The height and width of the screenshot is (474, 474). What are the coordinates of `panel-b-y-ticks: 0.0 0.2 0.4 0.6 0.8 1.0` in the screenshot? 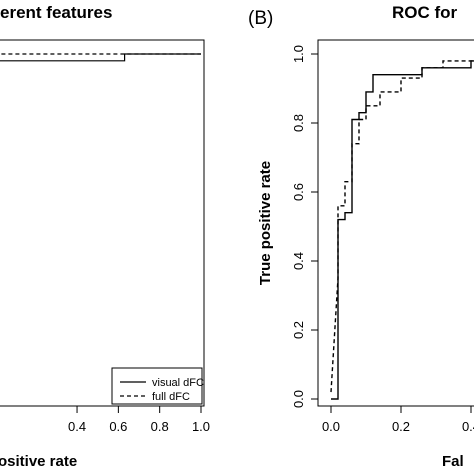 It's located at (304, 226).